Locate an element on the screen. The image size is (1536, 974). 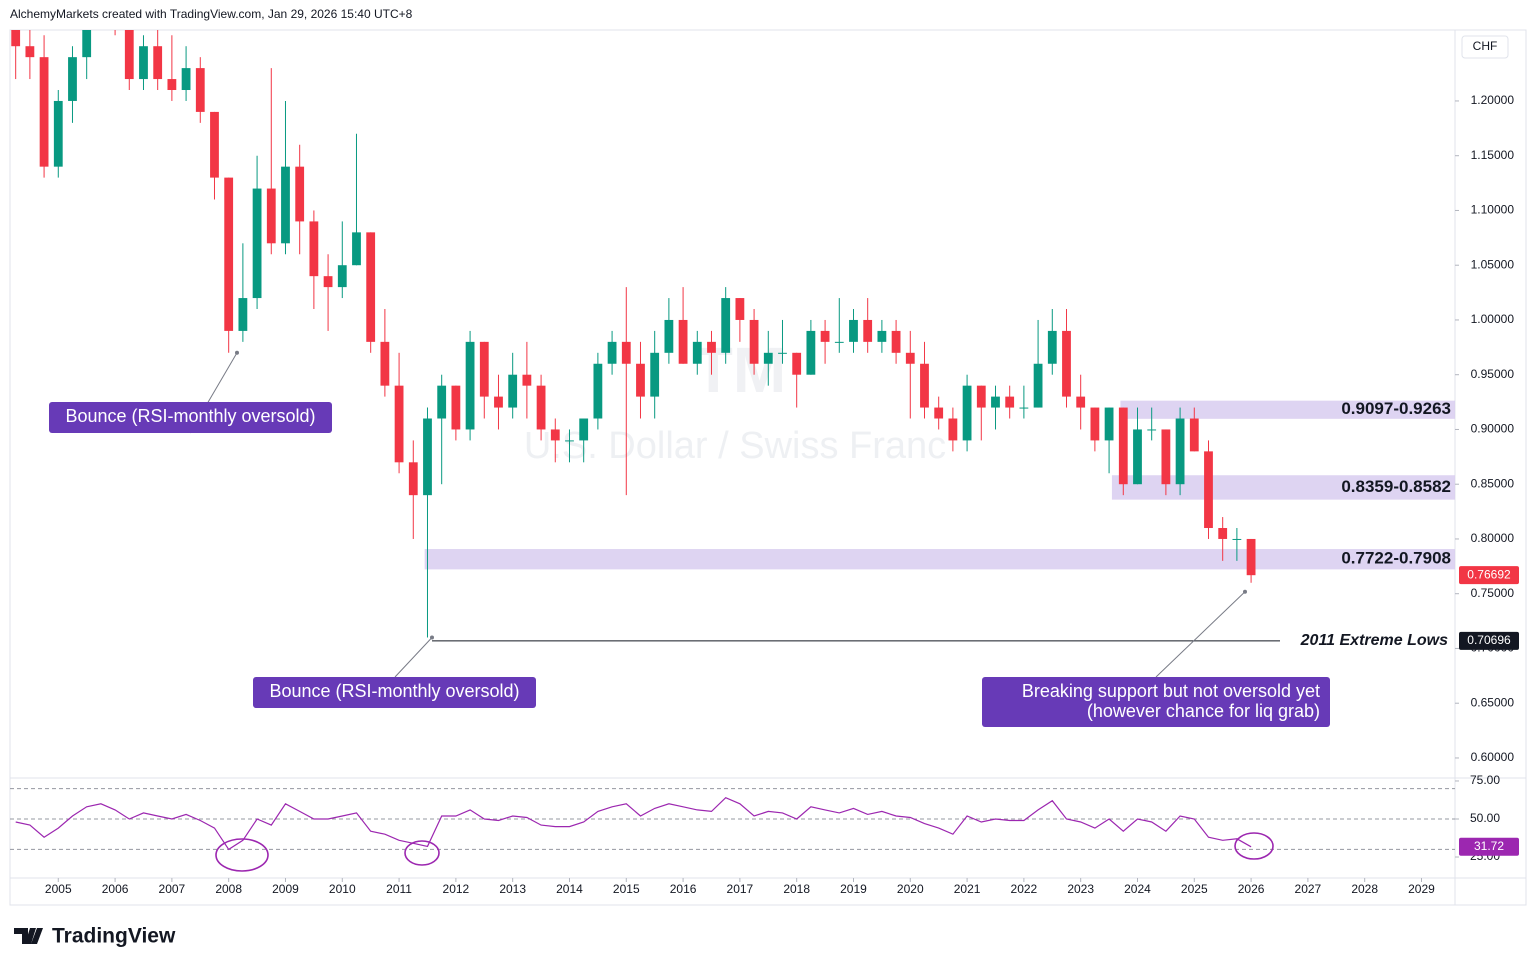
x-tick-label: 2008 is located at coordinates (228, 889).